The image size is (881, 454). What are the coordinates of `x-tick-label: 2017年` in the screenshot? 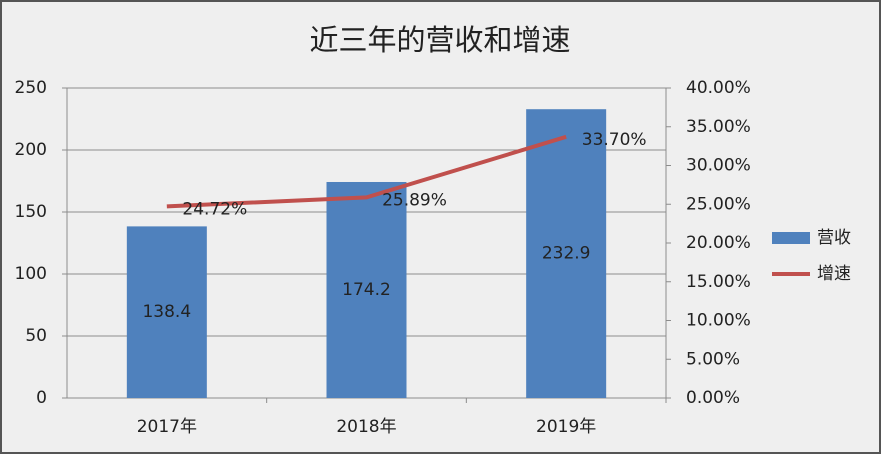 It's located at (167, 427).